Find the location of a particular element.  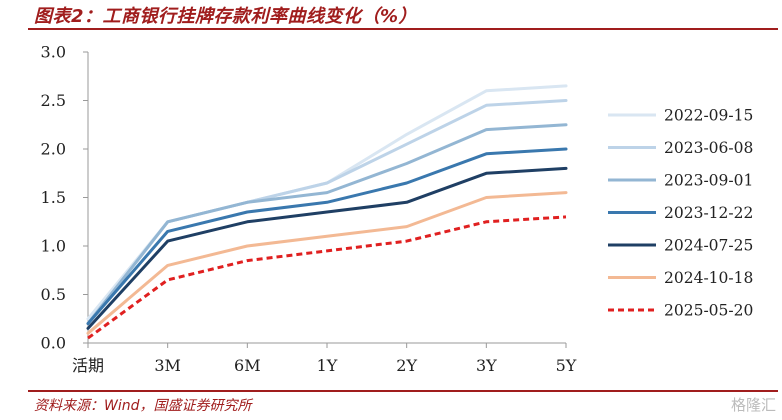

x-tick-label: 3Y is located at coordinates (486, 365).